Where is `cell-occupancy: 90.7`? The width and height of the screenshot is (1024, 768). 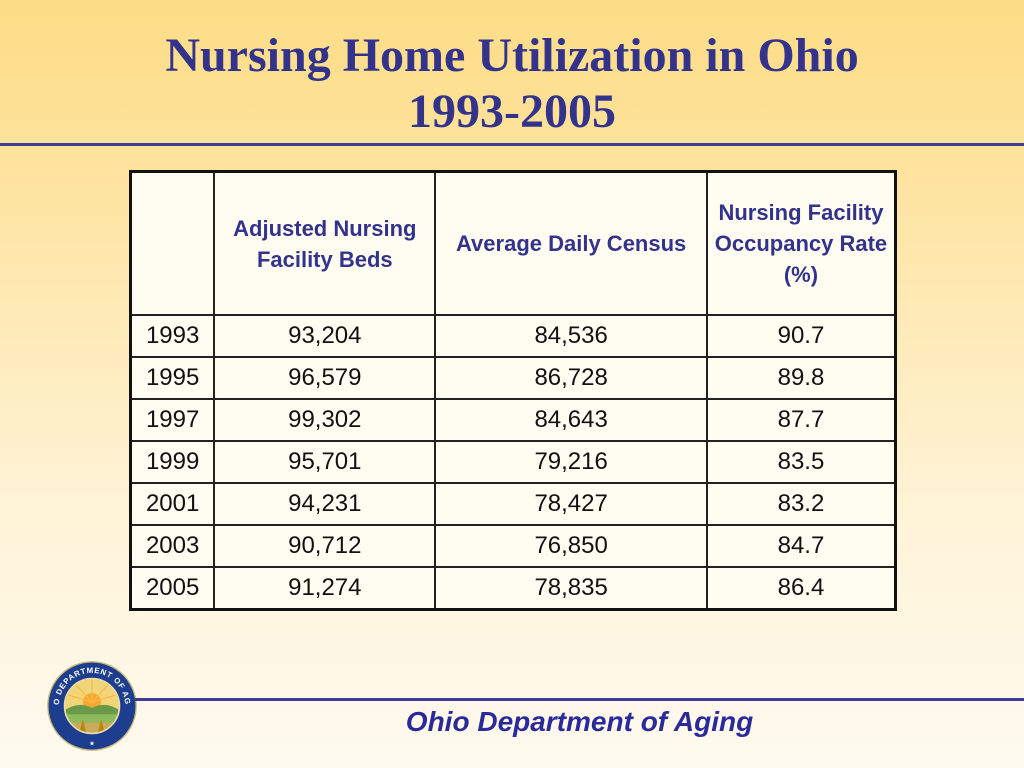 cell-occupancy: 90.7 is located at coordinates (801, 336).